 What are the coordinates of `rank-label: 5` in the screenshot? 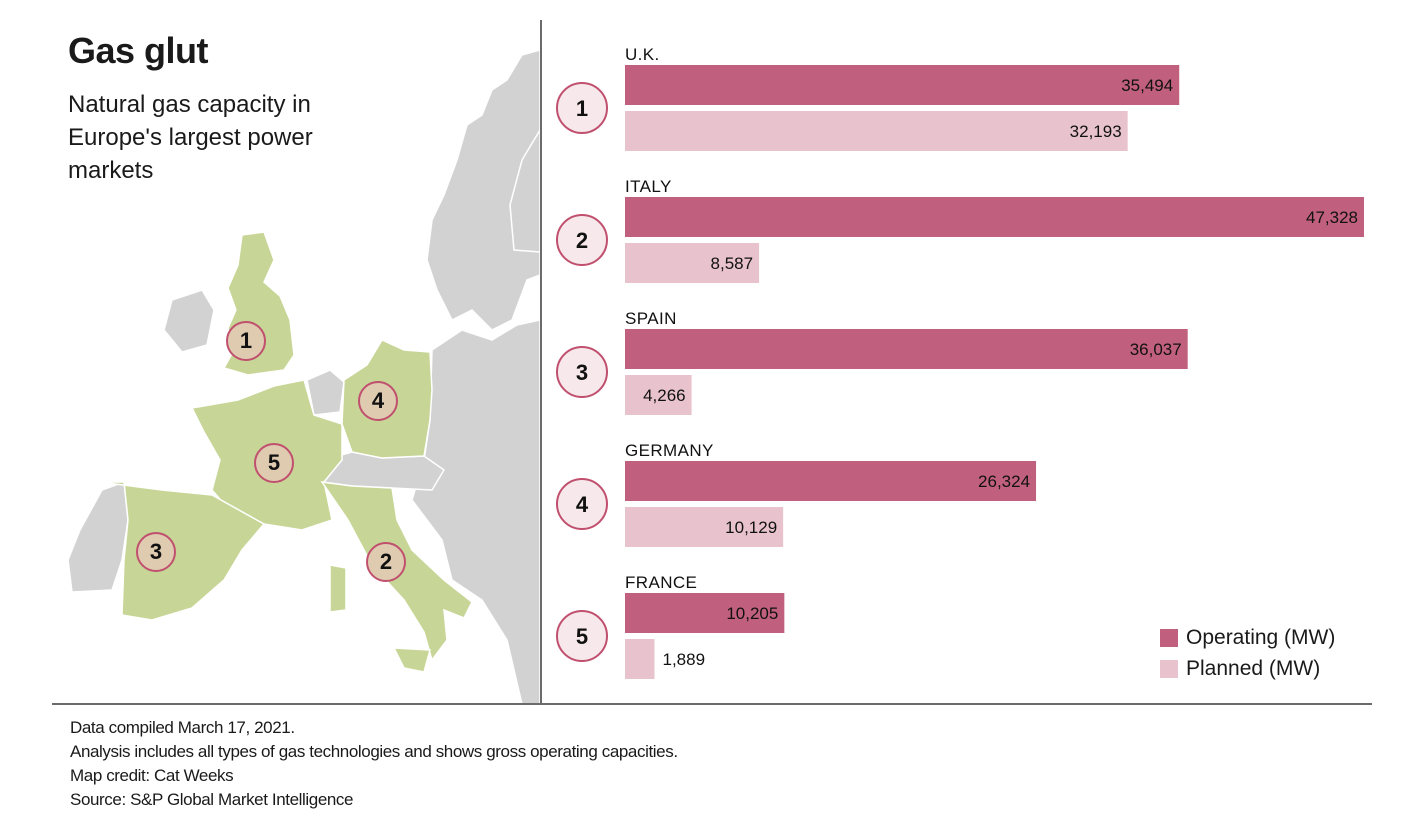 It's located at (582, 636).